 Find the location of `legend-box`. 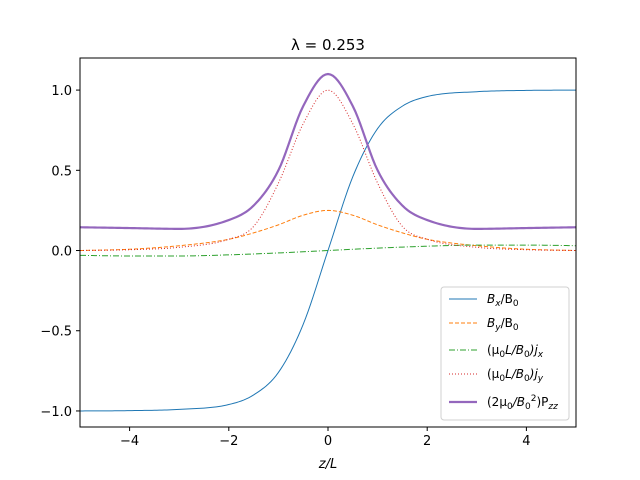

legend-box is located at coordinates (505, 353).